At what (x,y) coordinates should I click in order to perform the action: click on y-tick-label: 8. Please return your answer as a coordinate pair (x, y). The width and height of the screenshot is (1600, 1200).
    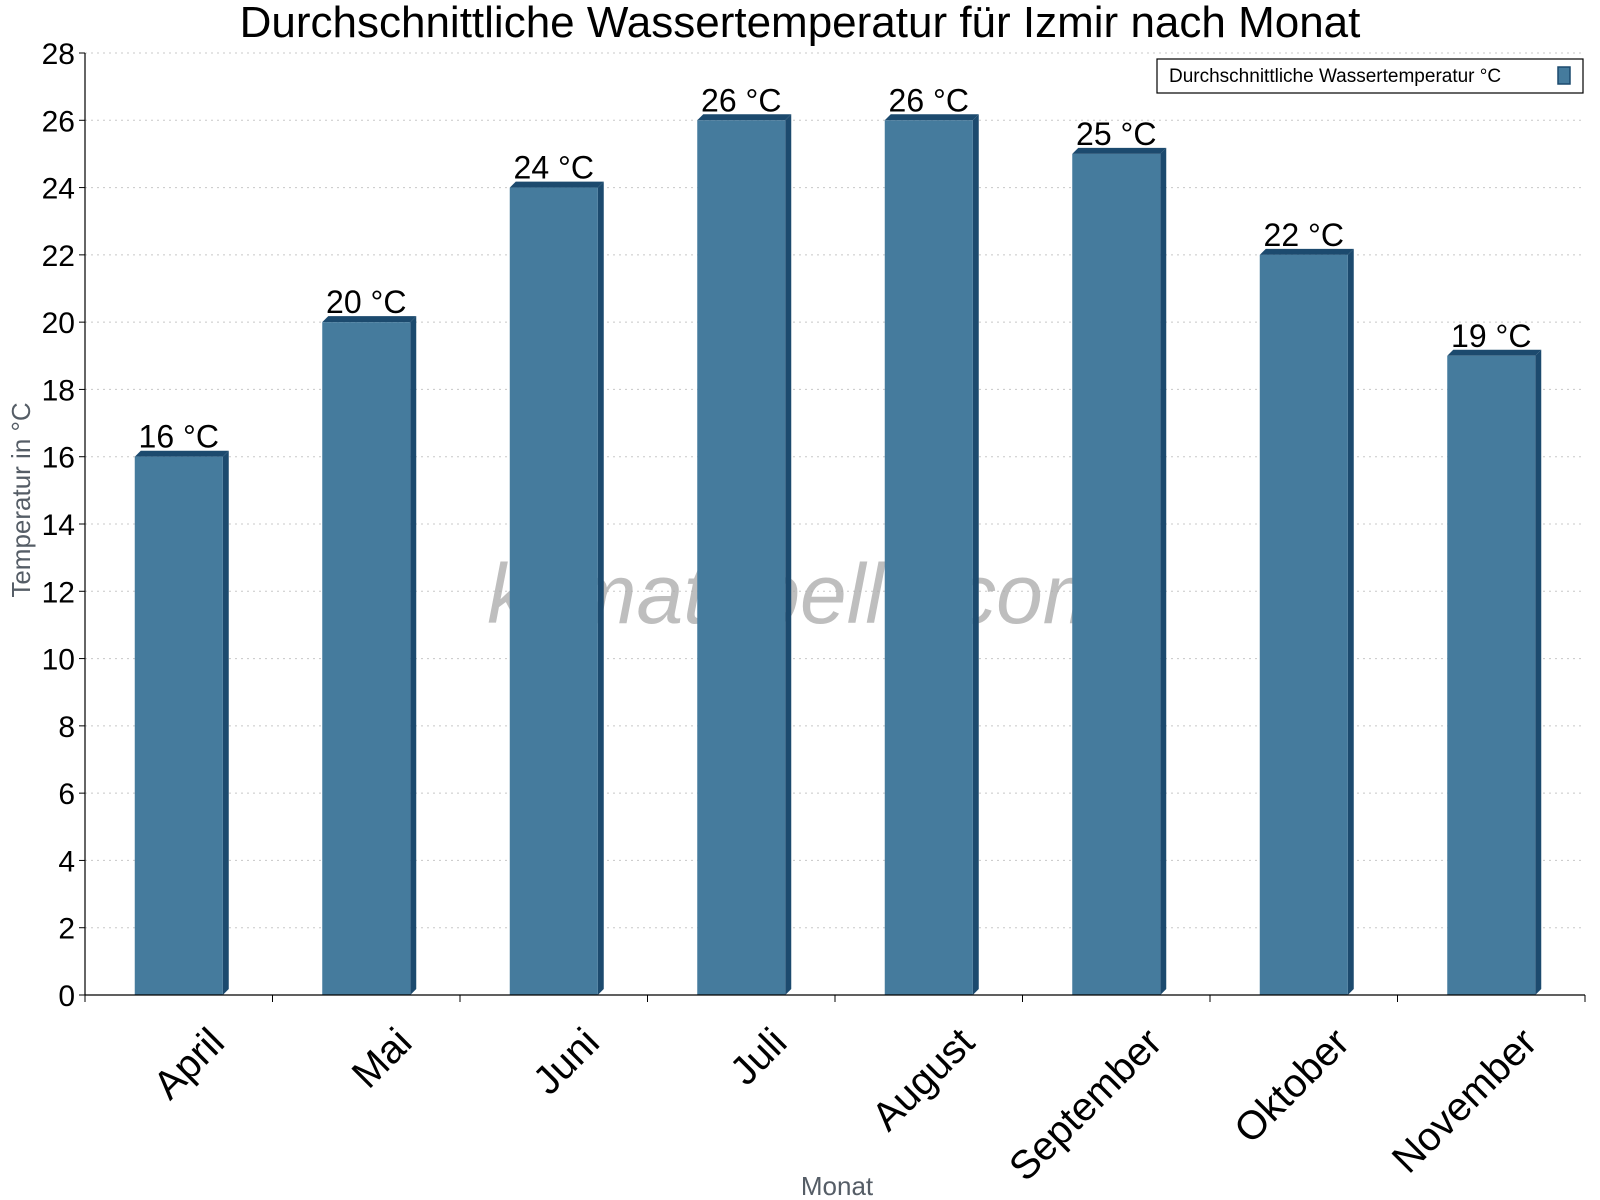
    Looking at the image, I should click on (66, 727).